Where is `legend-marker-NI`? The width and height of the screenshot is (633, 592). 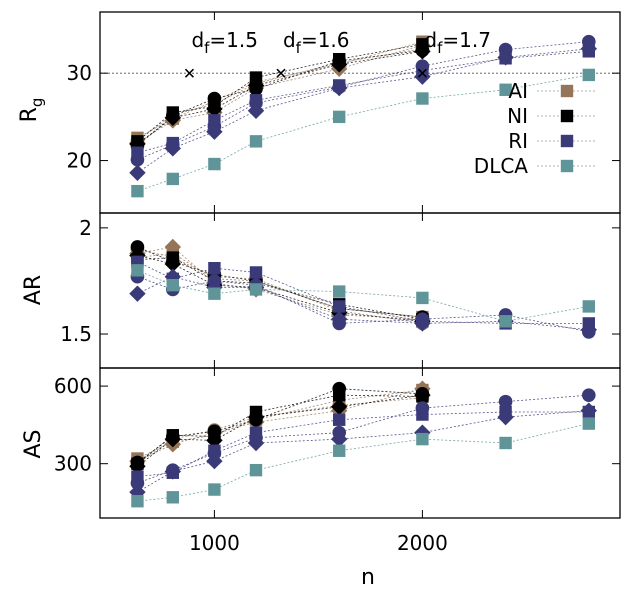 legend-marker-NI is located at coordinates (567, 116).